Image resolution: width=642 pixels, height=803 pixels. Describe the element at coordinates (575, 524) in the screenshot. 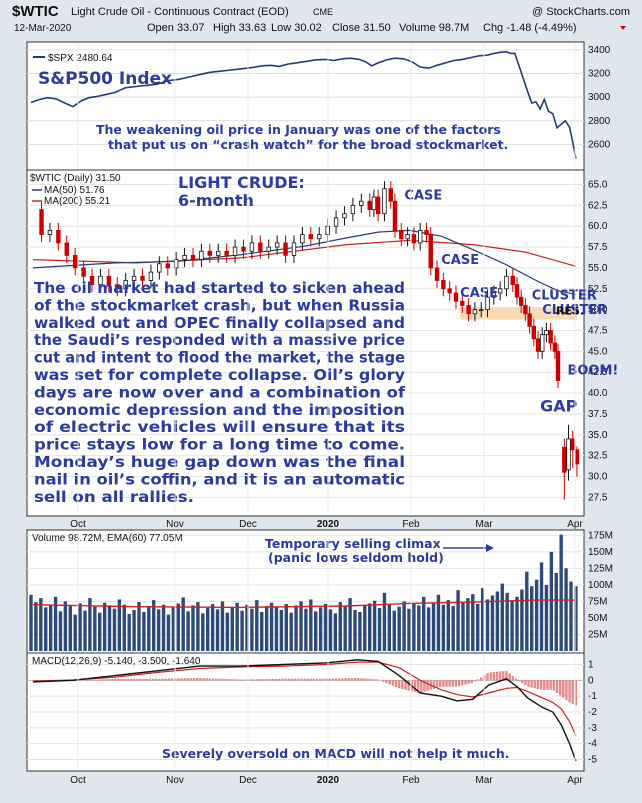

I see `price-x-tick-label: Apr` at that location.